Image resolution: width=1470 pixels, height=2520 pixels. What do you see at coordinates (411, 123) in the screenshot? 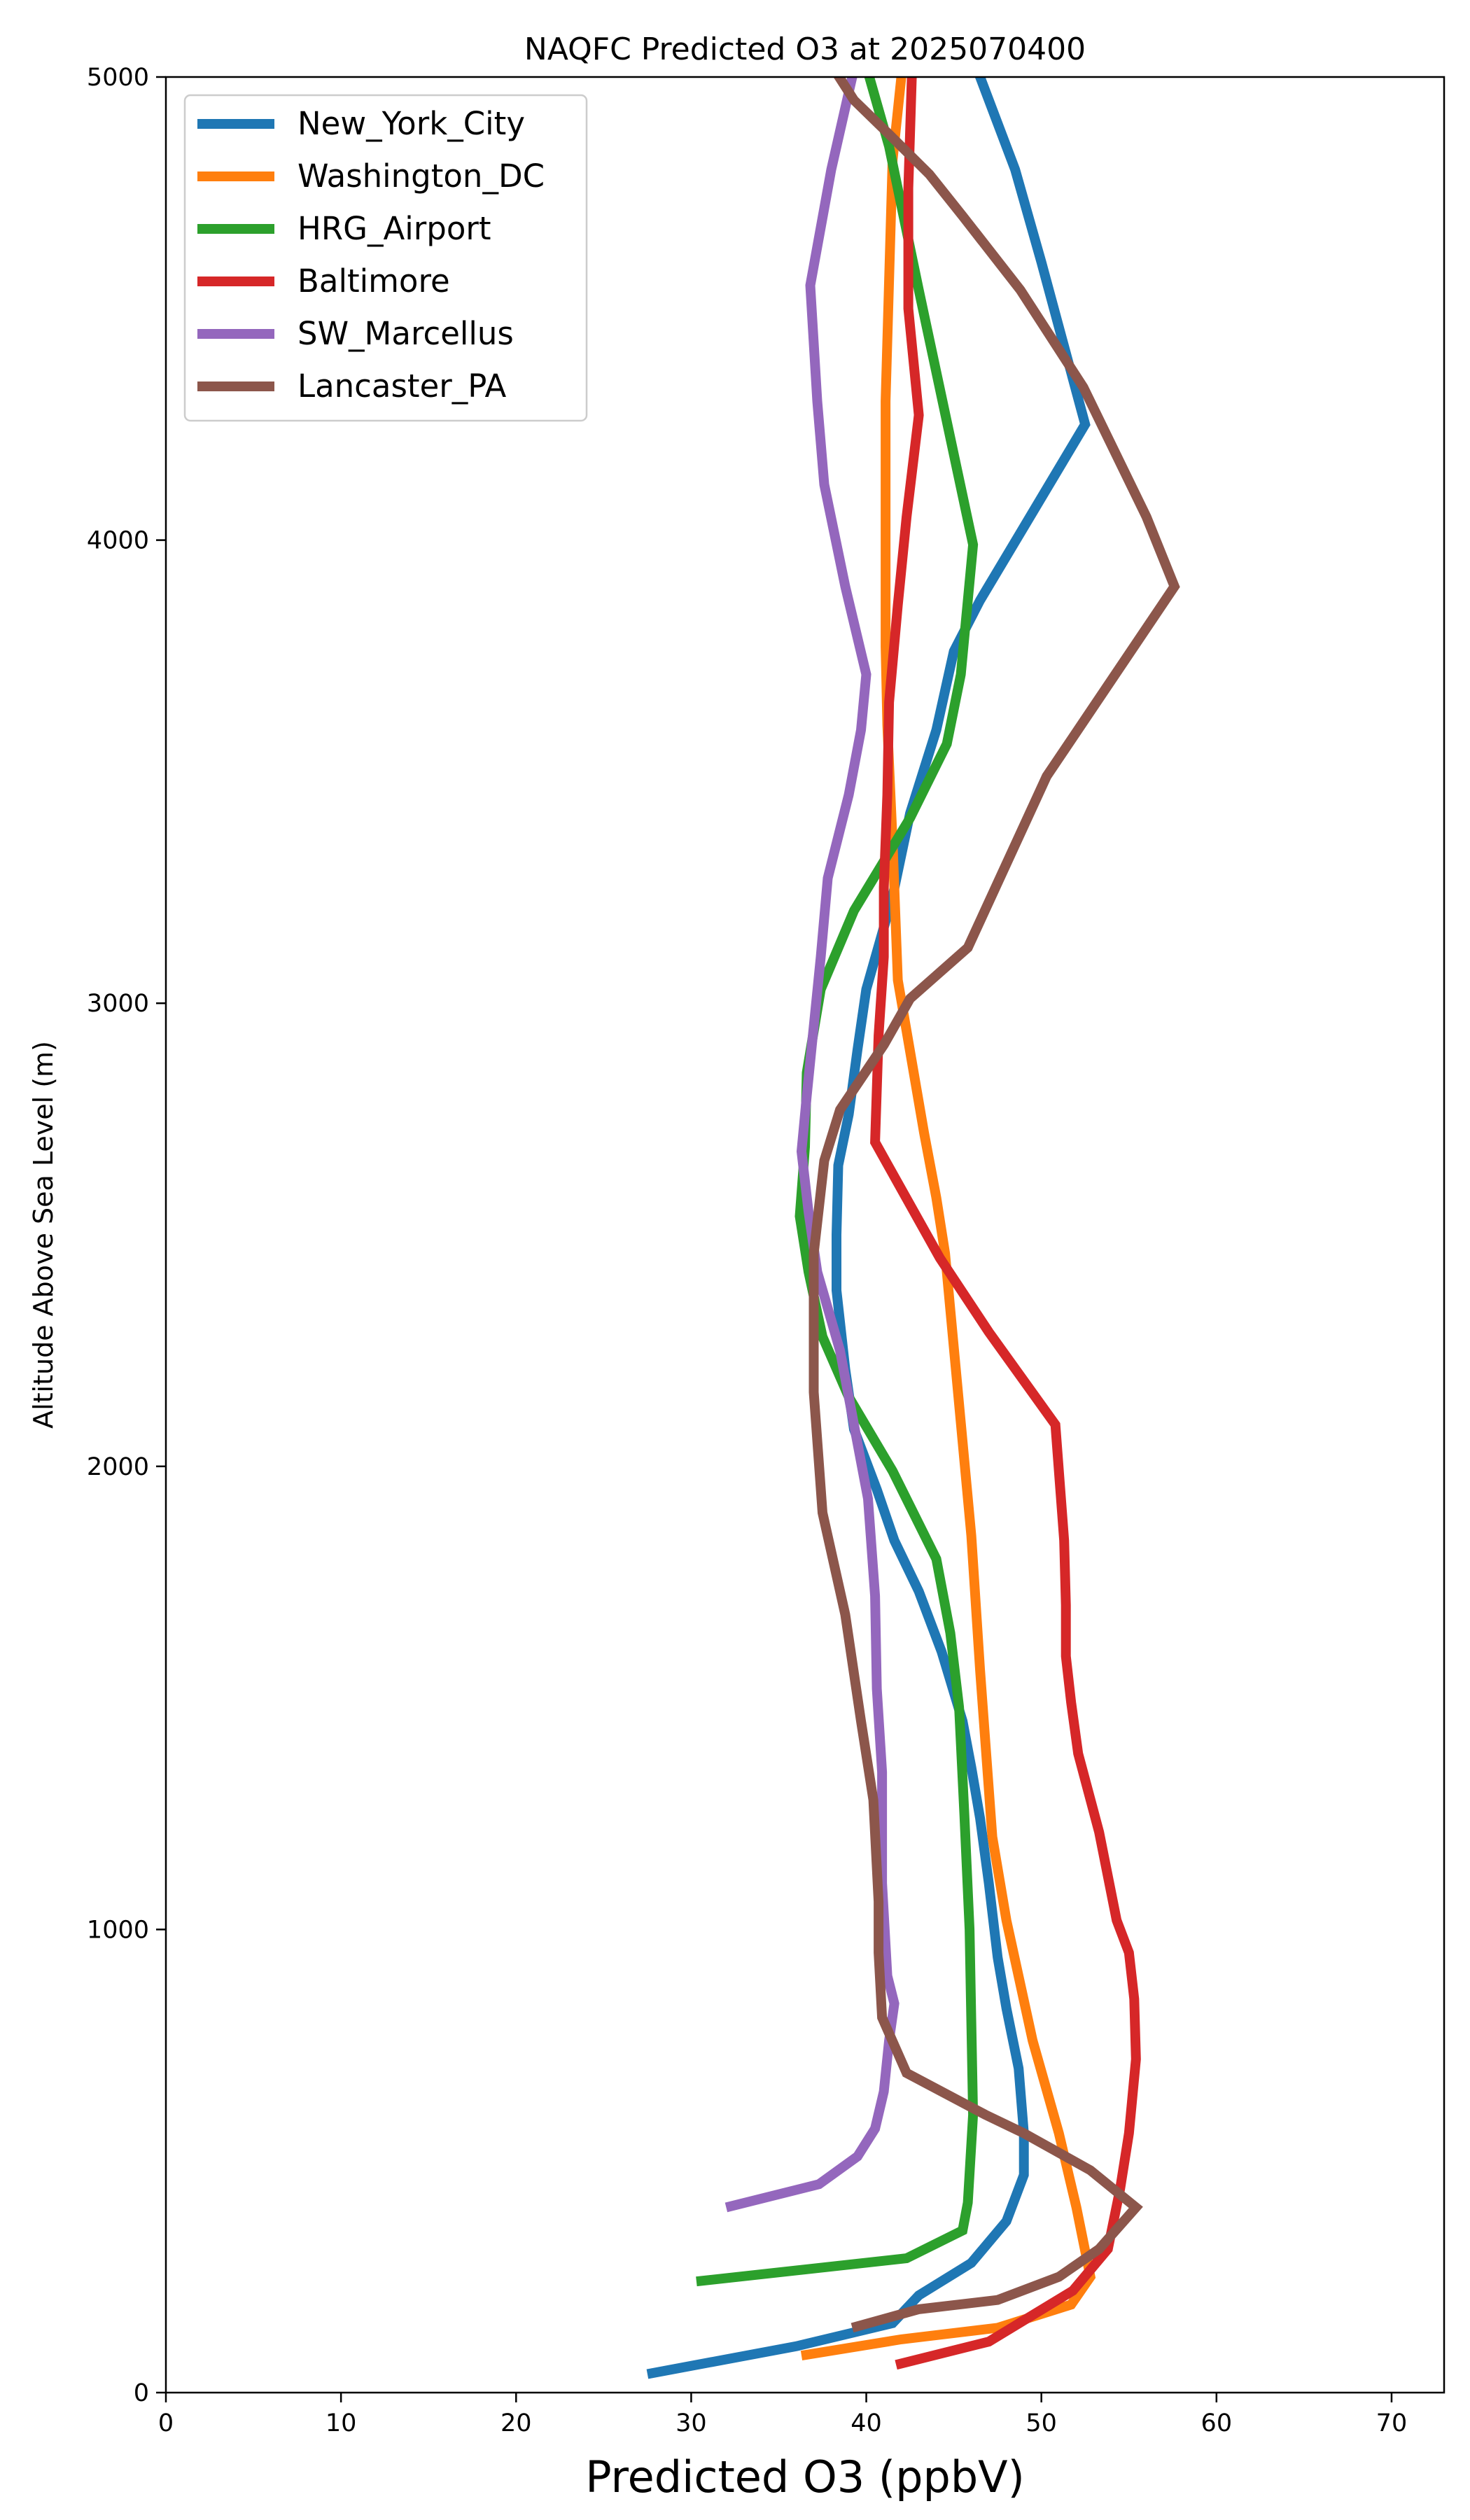
I see `legend-label: New_York_City` at bounding box center [411, 123].